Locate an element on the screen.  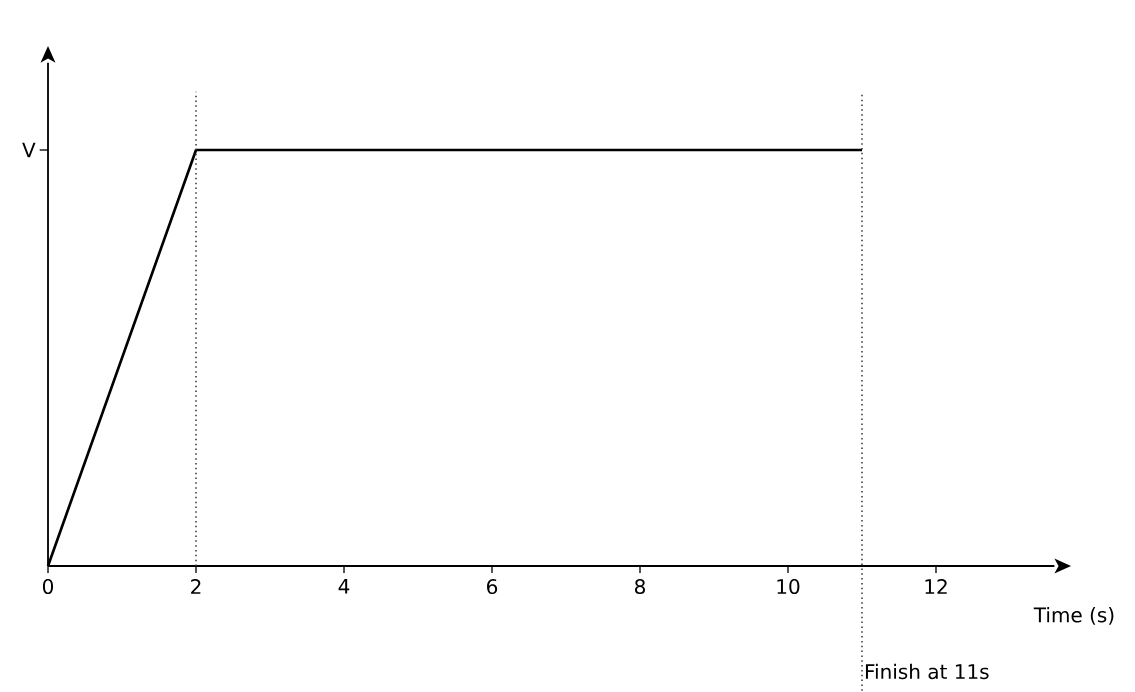
x-tick-label: 0 is located at coordinates (48, 586).